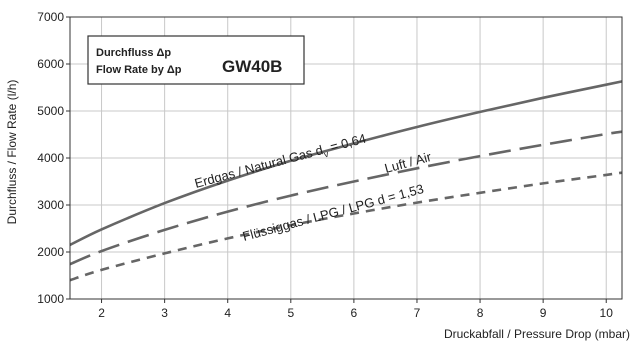 The height and width of the screenshot is (343, 634). I want to click on legend-title-en: Flow Rate by Δp, so click(139, 70).